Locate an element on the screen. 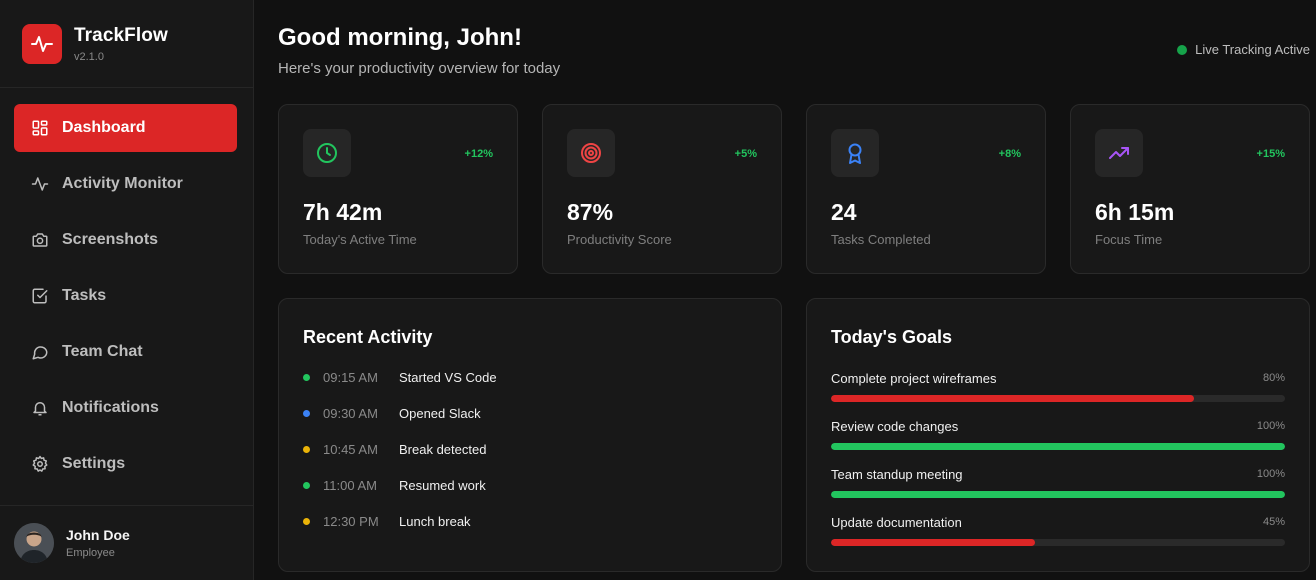 The height and width of the screenshot is (580, 1316). stat-card-productivity-score: +5% 87% Productivity Score is located at coordinates (662, 189).